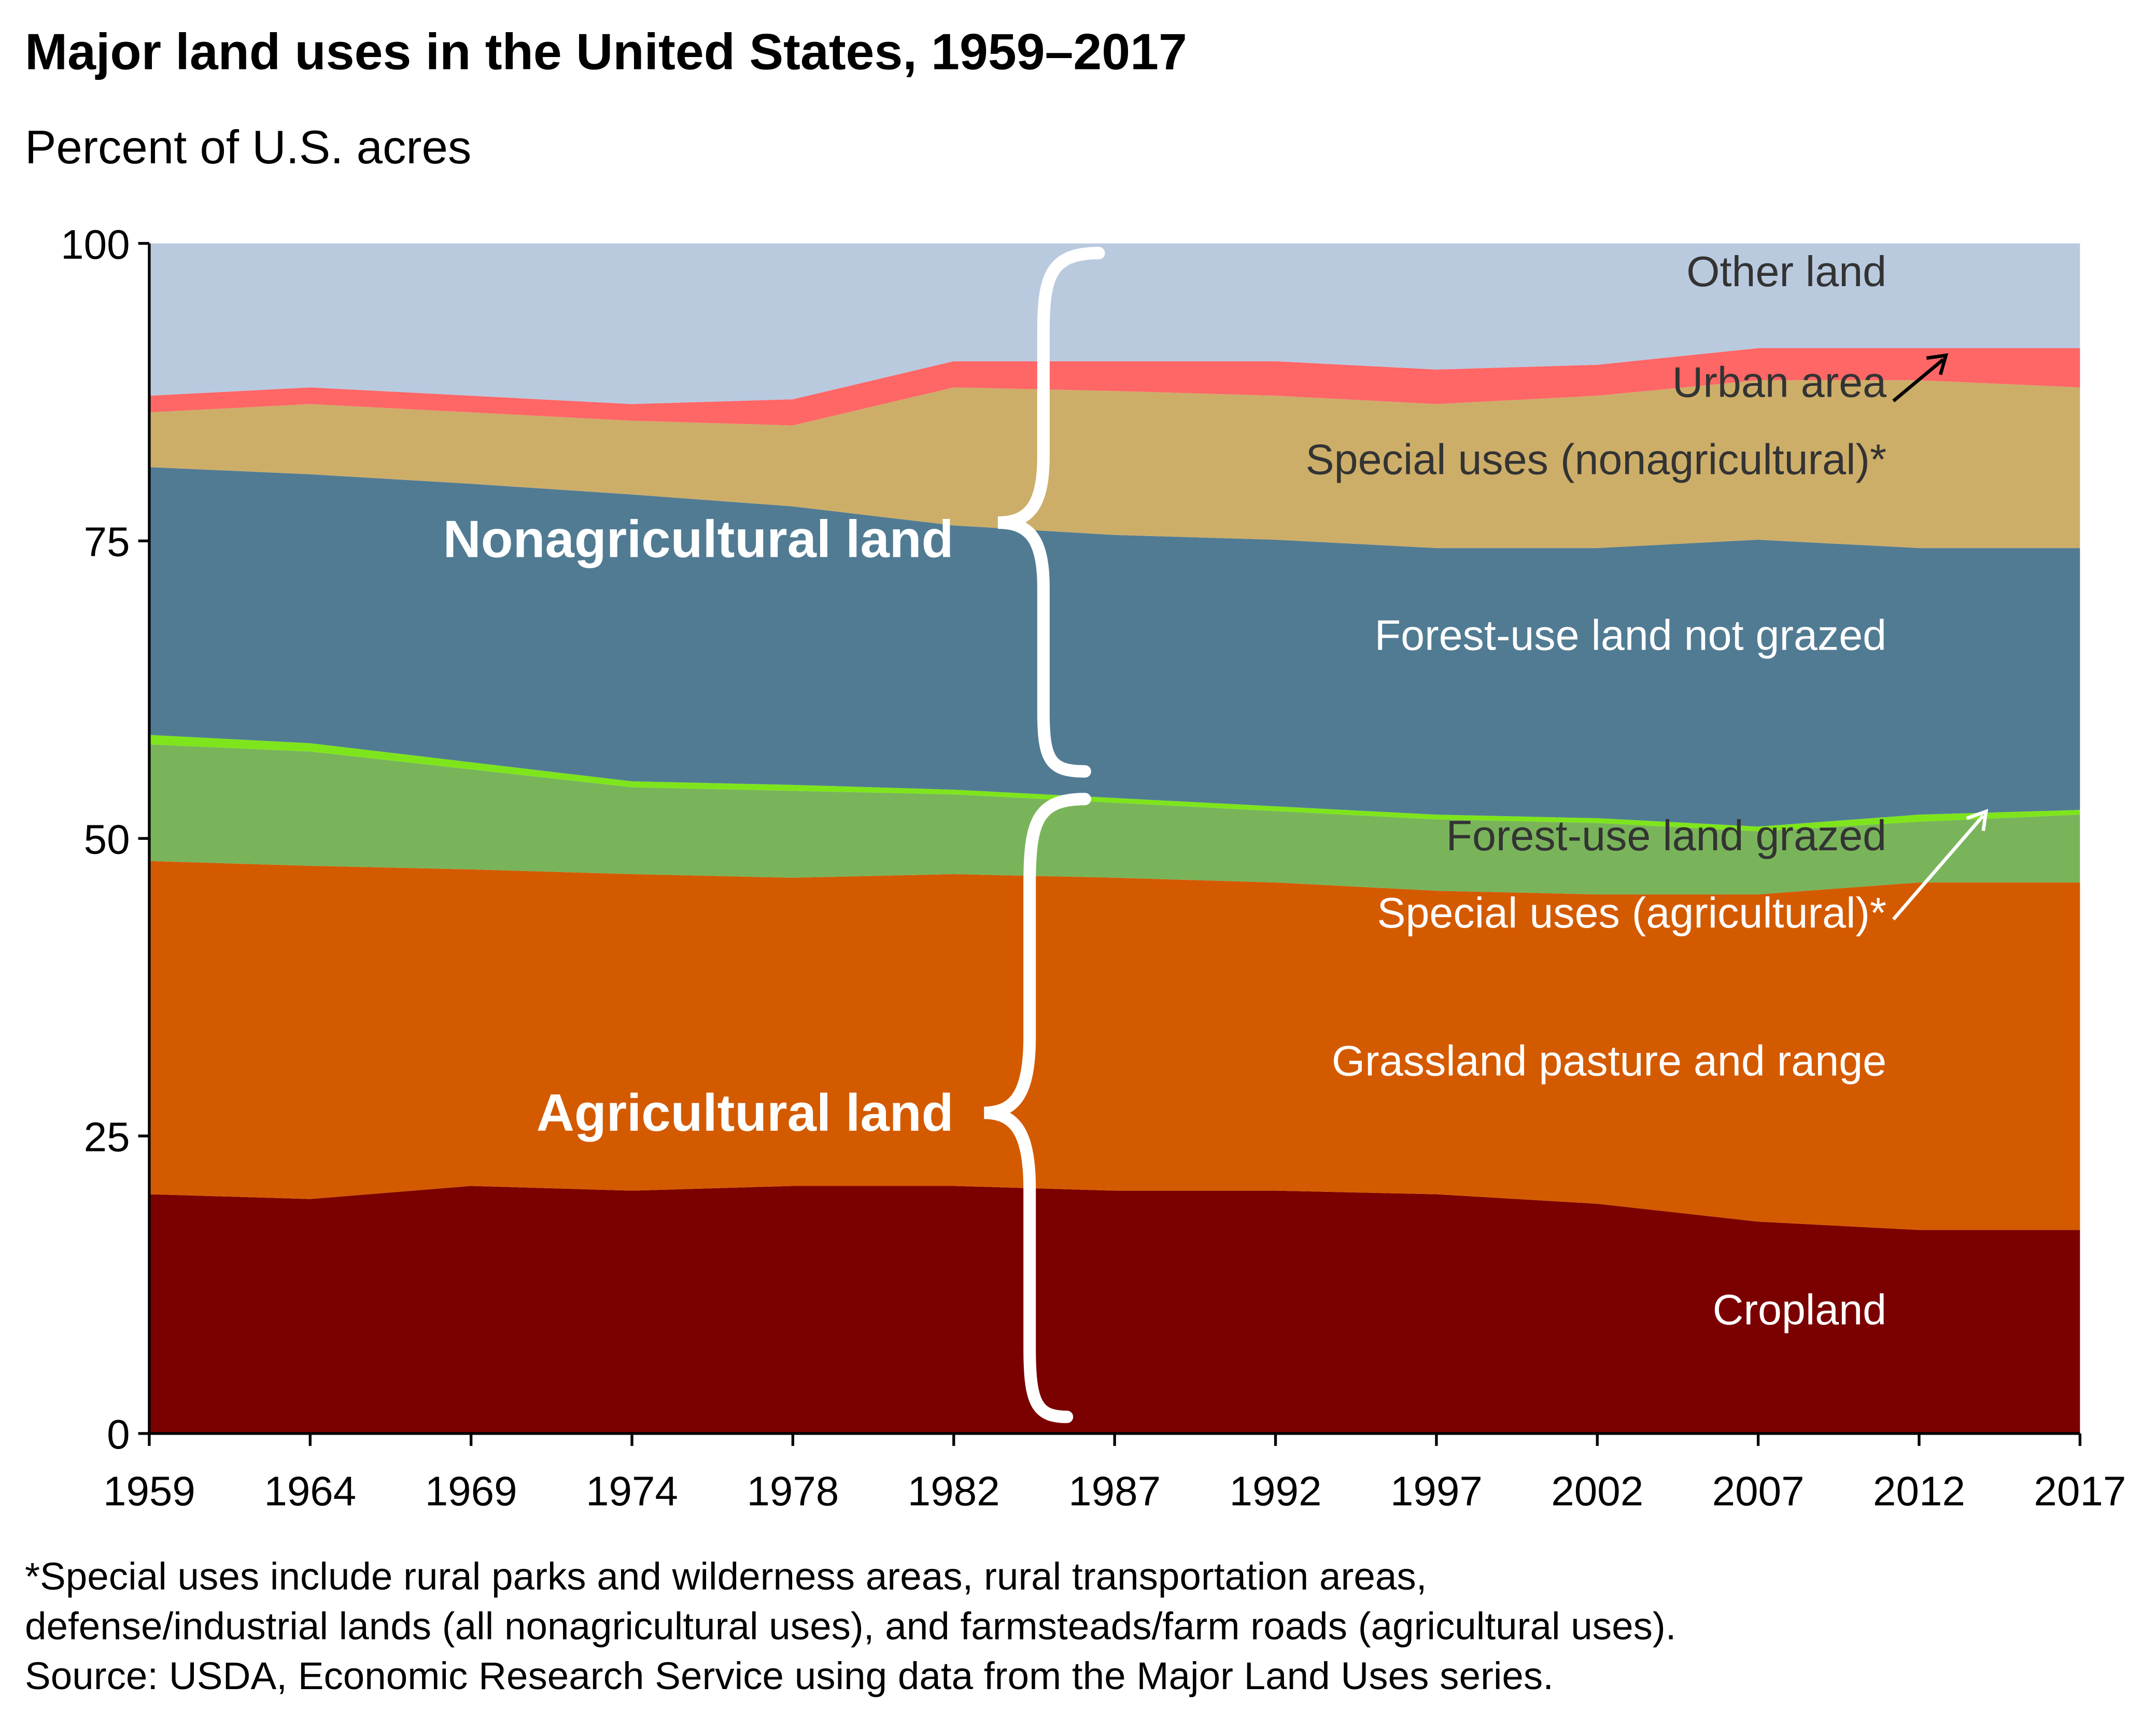  What do you see at coordinates (1037, 1108) in the screenshot?
I see `ag-brace` at bounding box center [1037, 1108].